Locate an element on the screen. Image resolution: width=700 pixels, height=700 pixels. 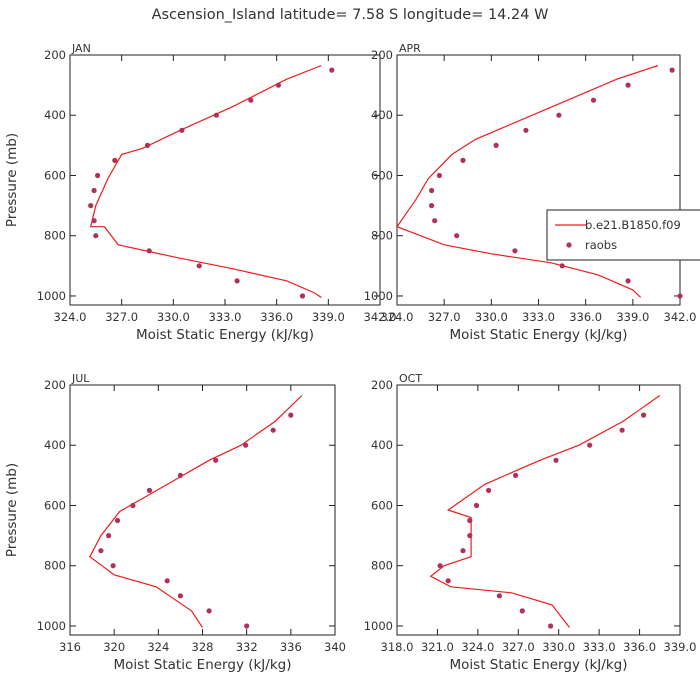
x-tick-label: 336 is located at coordinates (291, 647).